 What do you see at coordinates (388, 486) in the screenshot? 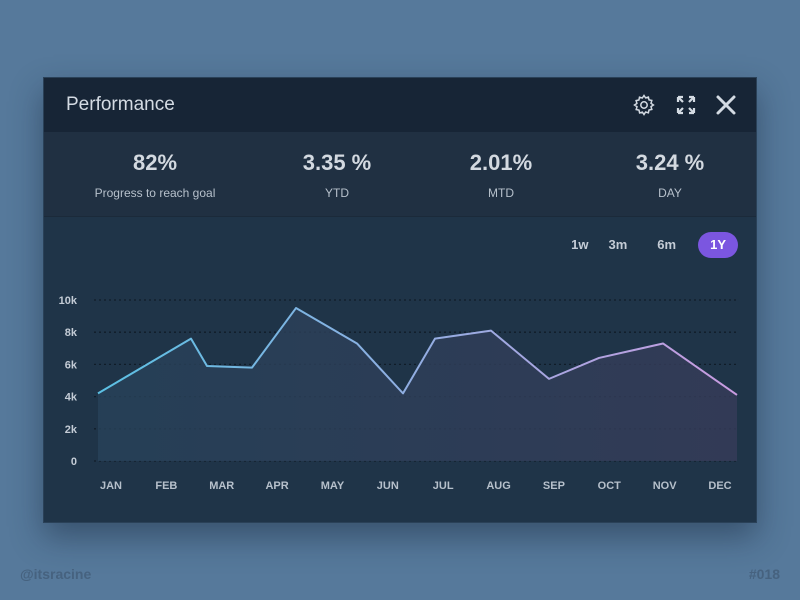
I see `x-tick-label: JUN` at bounding box center [388, 486].